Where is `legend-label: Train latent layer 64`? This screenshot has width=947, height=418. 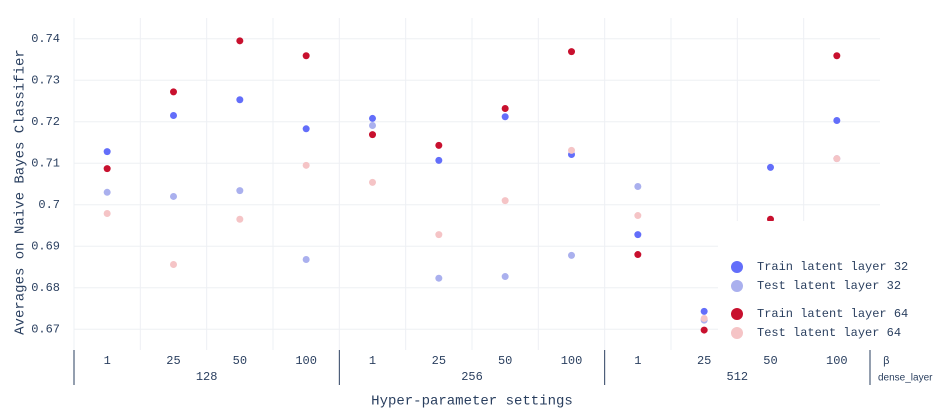
legend-label: Train latent layer 64 is located at coordinates (832, 314).